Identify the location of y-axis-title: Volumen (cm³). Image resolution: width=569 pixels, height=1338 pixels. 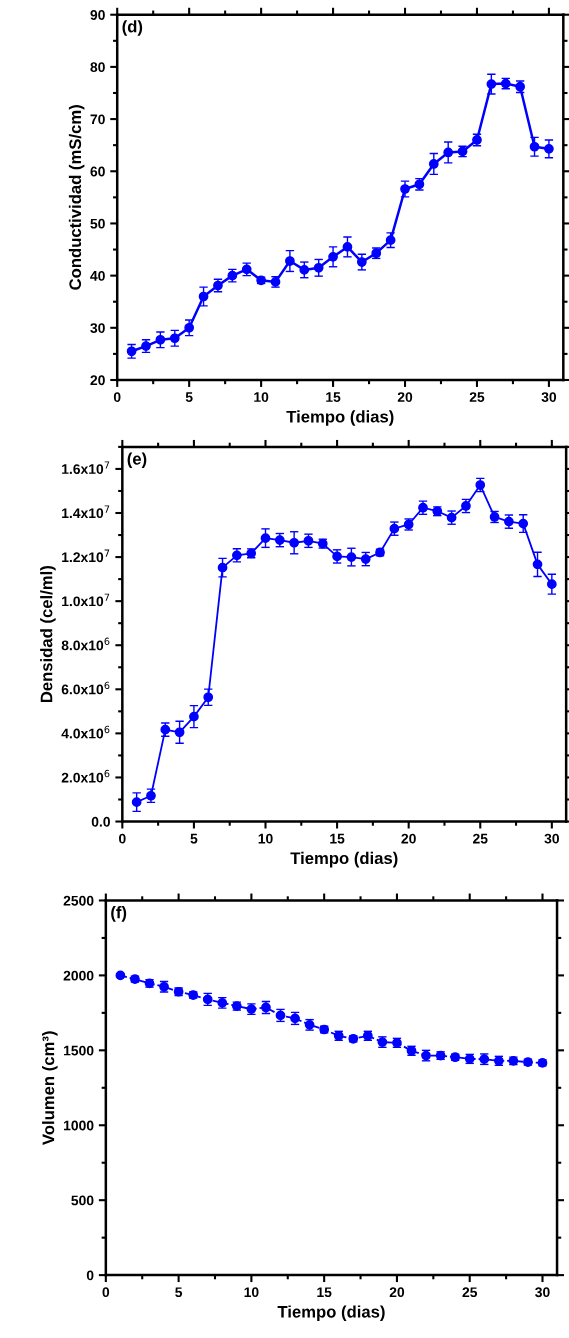
(50, 1088).